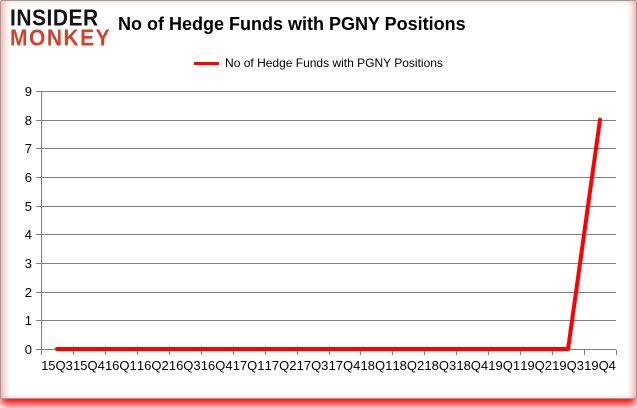  What do you see at coordinates (440, 365) in the screenshot?
I see `x-tick-label: 18Q3` at bounding box center [440, 365].